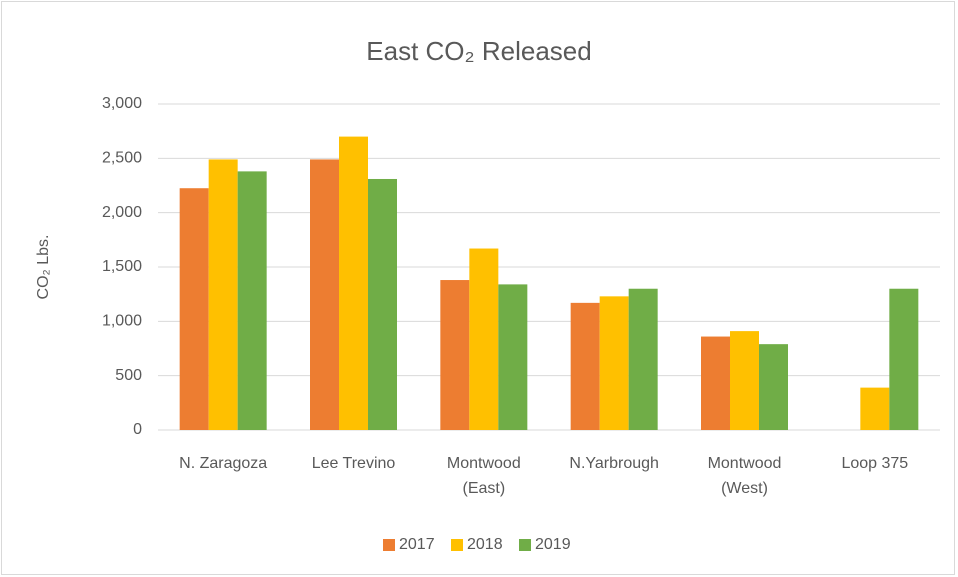 This screenshot has width=958, height=577. I want to click on chart-title: East CO₂ Released, so click(478, 51).